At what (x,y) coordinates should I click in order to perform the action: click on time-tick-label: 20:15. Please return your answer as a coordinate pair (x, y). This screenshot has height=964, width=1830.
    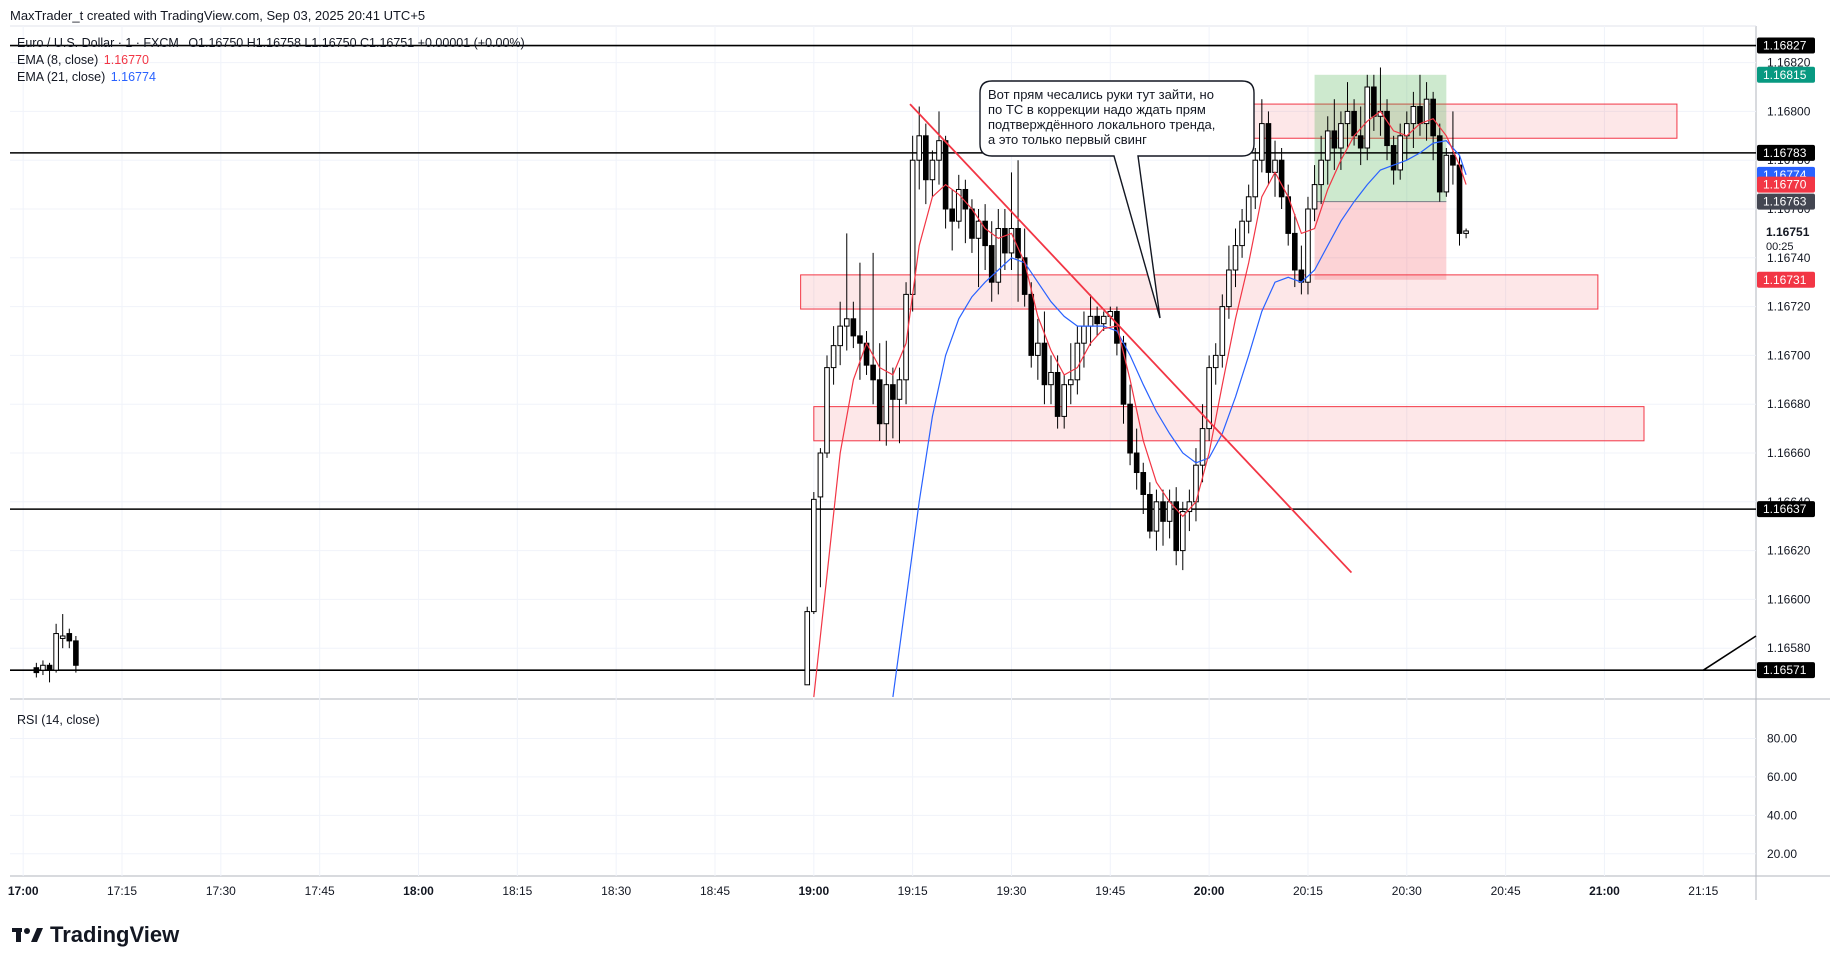
    Looking at the image, I should click on (1308, 891).